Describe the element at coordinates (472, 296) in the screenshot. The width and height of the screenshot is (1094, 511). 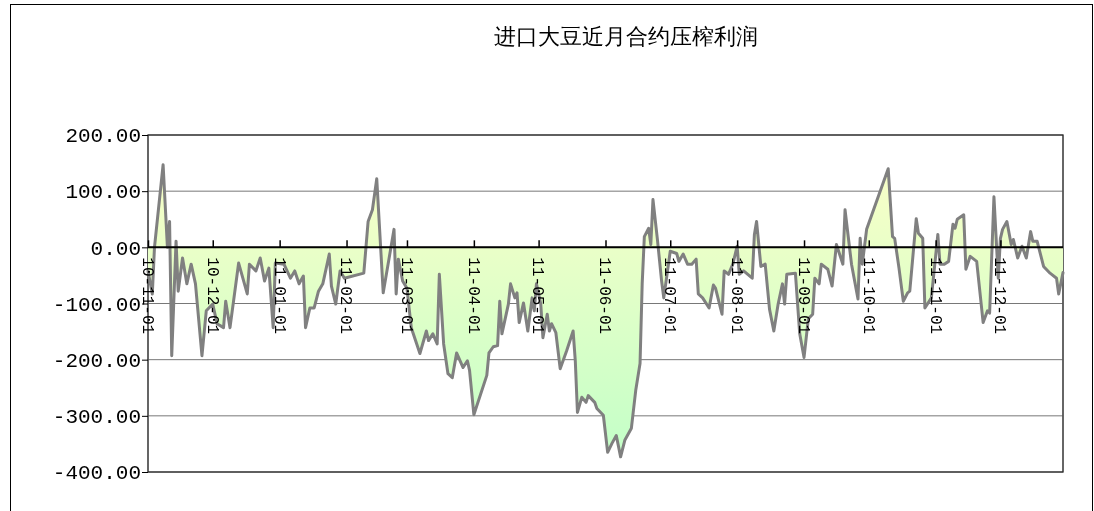
I see `x-tick-label: 11-04-01` at that location.